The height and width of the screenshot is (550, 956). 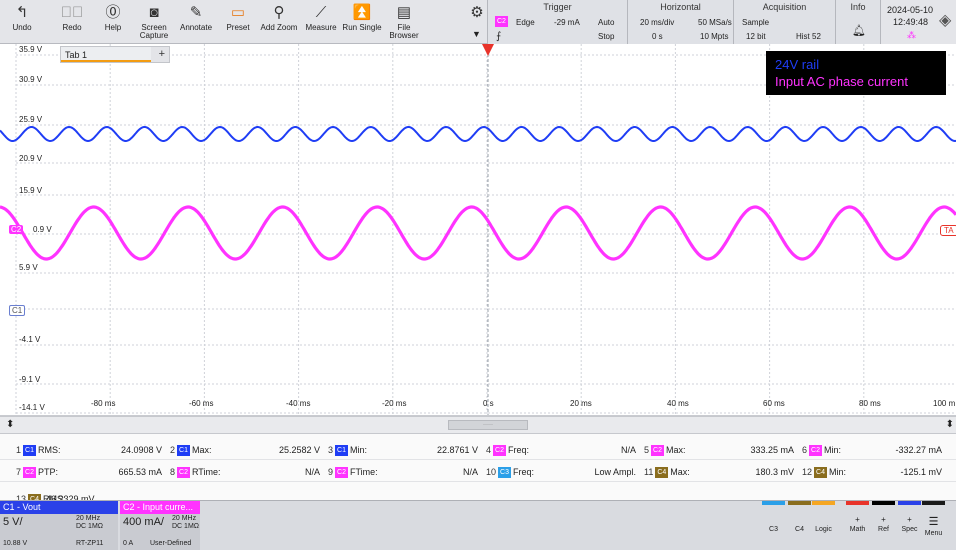 What do you see at coordinates (238, 22) in the screenshot?
I see `preset-button: ▭ Preset` at bounding box center [238, 22].